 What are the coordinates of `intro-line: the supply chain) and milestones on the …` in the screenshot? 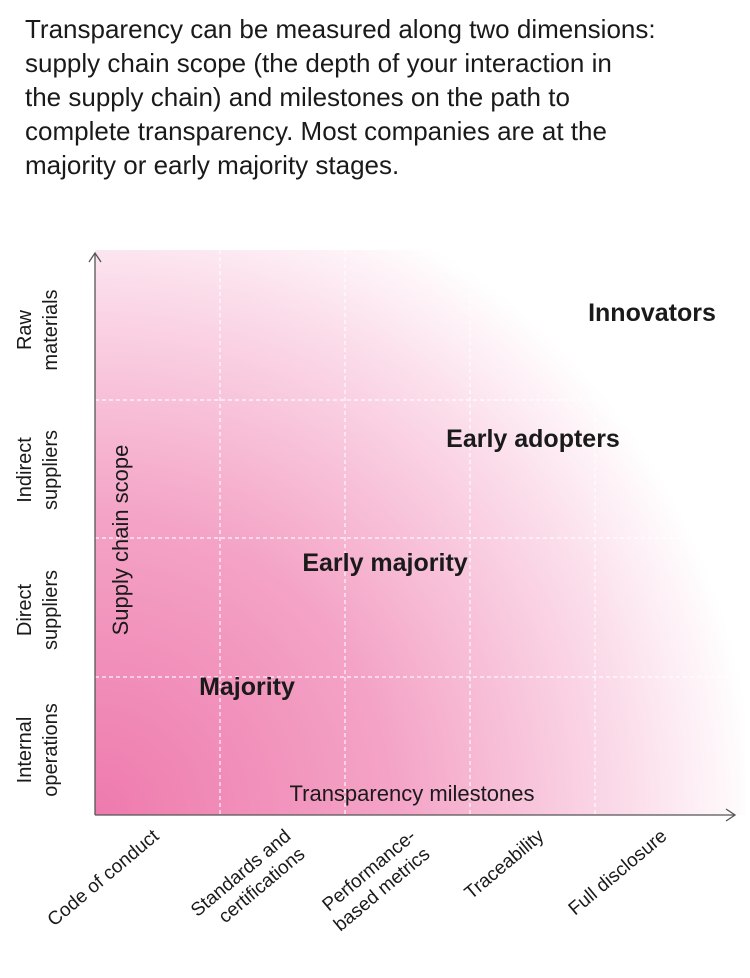 It's located at (297, 97).